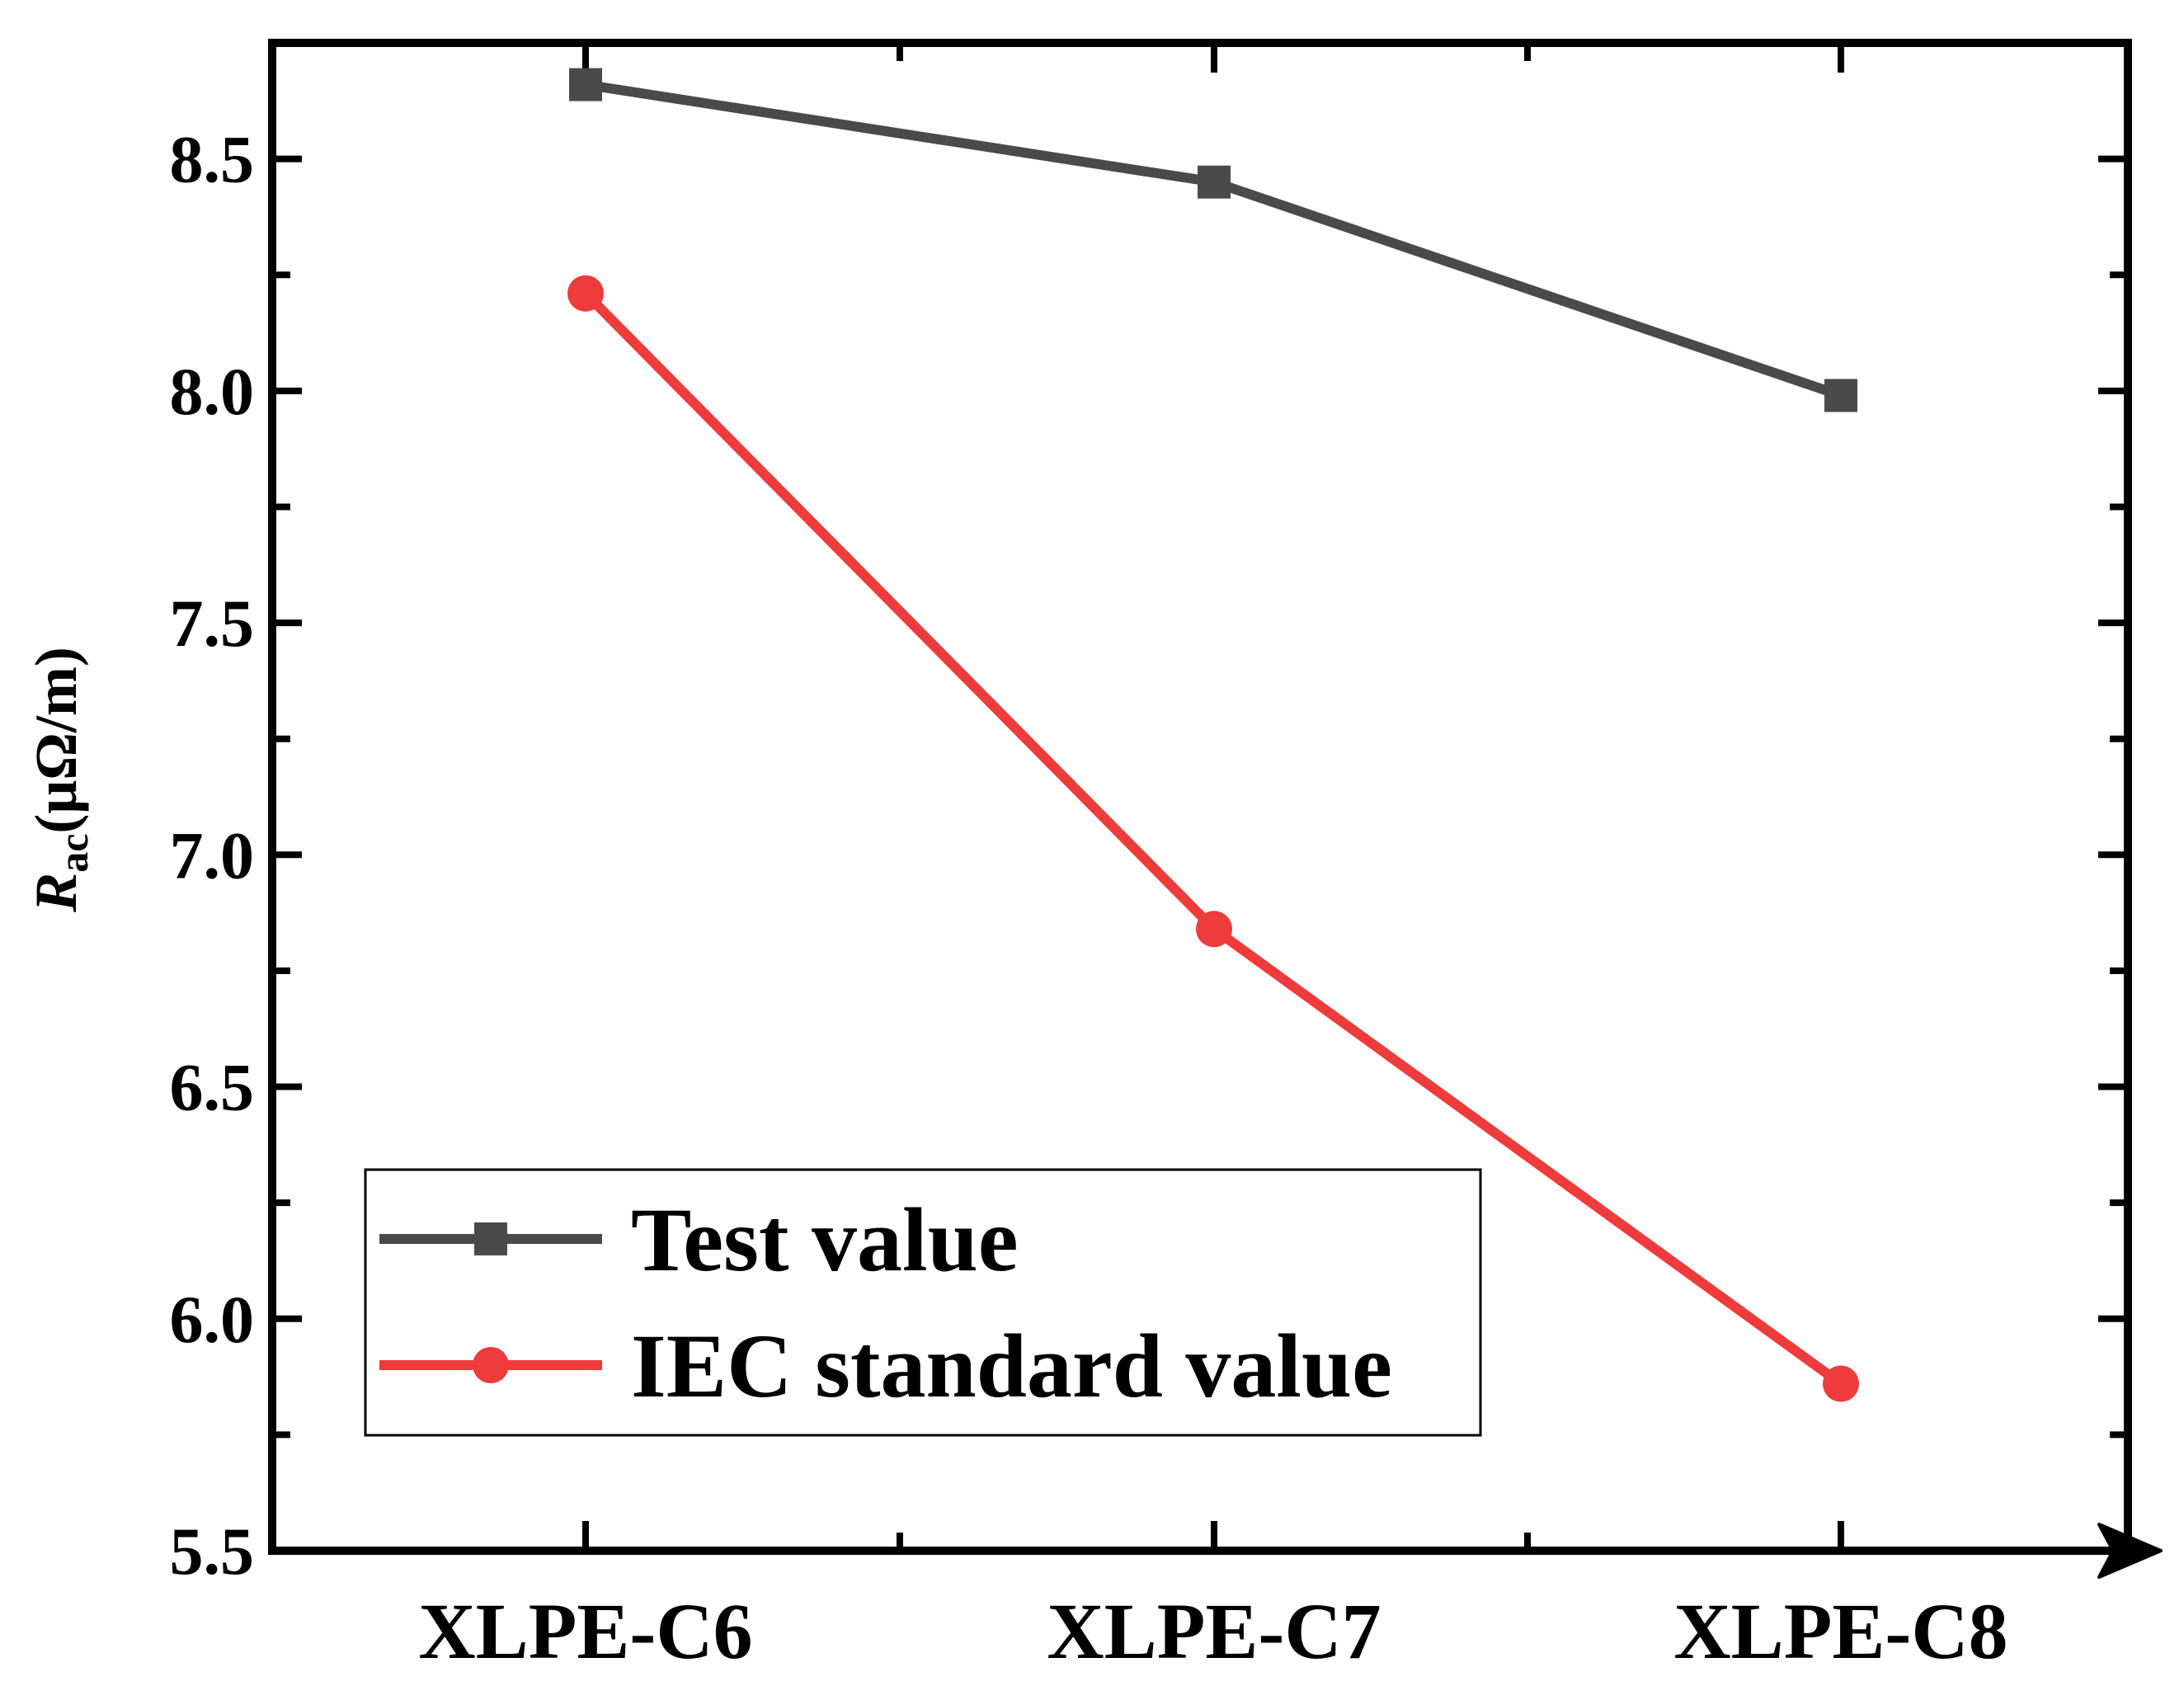 This screenshot has width=2184, height=1686. I want to click on y-axis-label-unit: (μΩ/m), so click(56, 740).